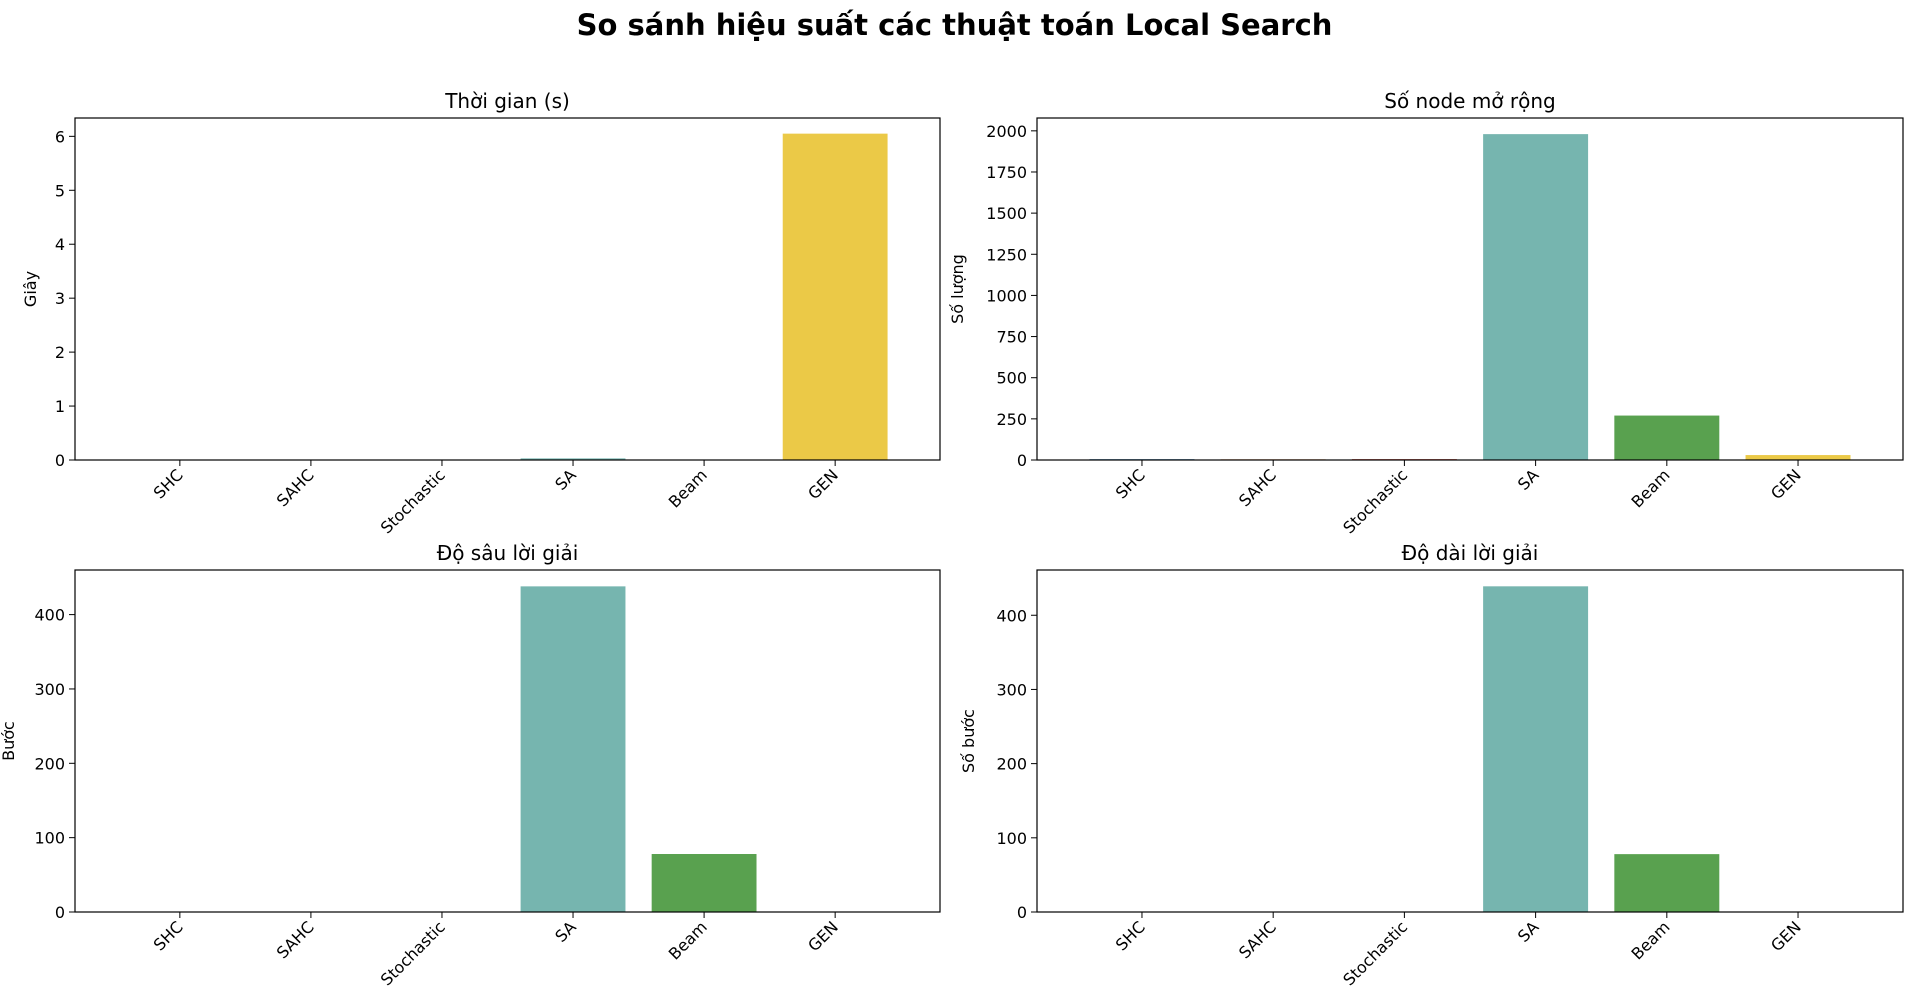  What do you see at coordinates (60, 190) in the screenshot?
I see `y-tick-label: 5` at bounding box center [60, 190].